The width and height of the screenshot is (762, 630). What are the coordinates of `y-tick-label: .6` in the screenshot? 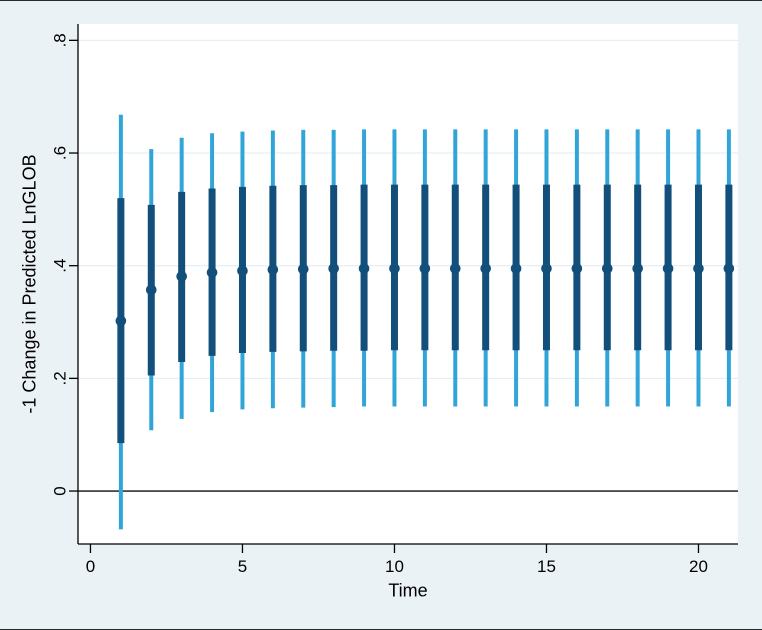 It's located at (60, 153).